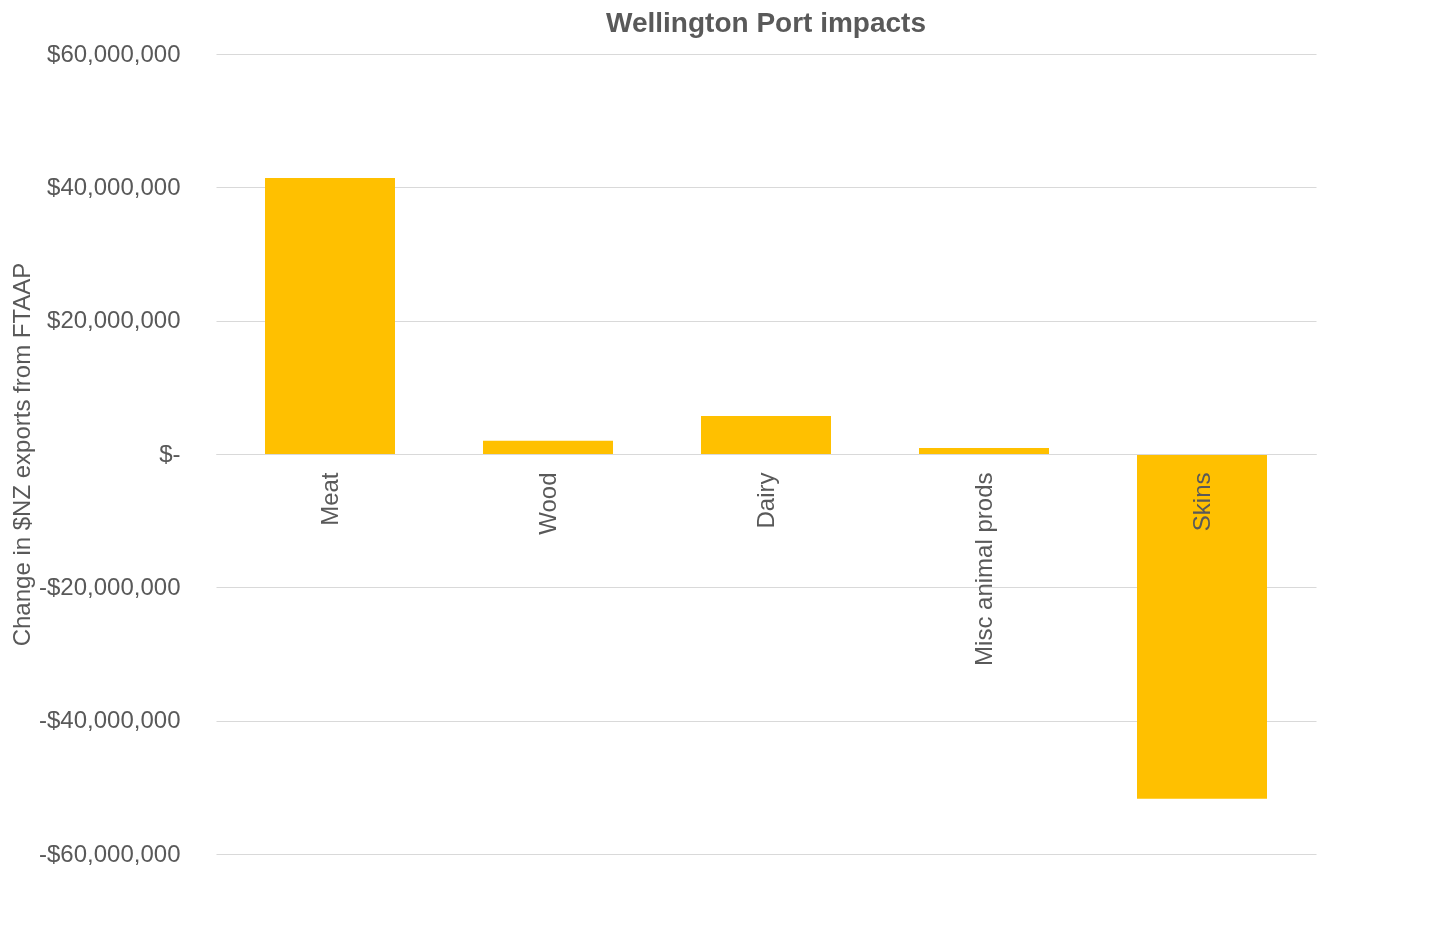 The width and height of the screenshot is (1443, 946). What do you see at coordinates (766, 22) in the screenshot?
I see `chart-title: Wellington Port impacts` at bounding box center [766, 22].